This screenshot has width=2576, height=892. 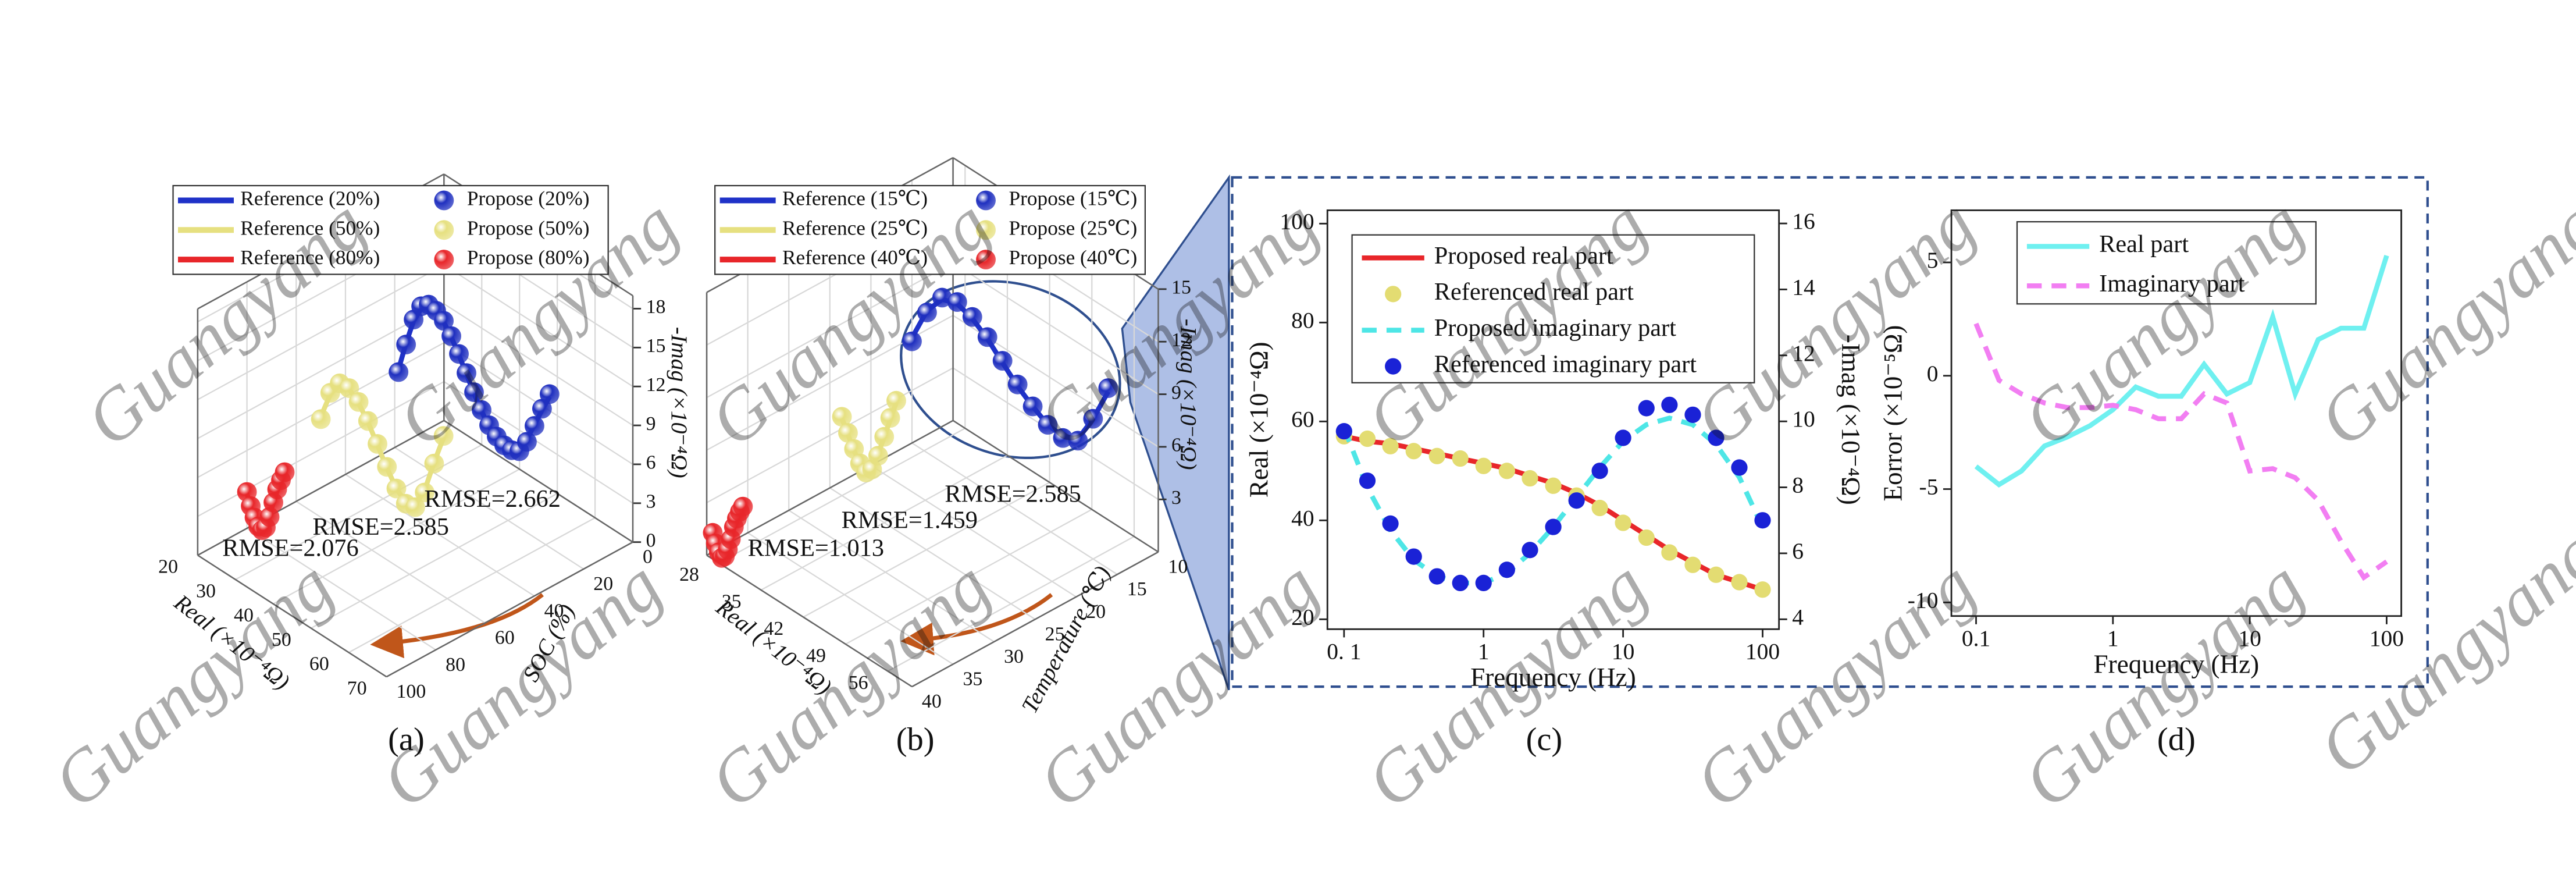 I want to click on x-tick-label: 42, so click(x=773, y=628).